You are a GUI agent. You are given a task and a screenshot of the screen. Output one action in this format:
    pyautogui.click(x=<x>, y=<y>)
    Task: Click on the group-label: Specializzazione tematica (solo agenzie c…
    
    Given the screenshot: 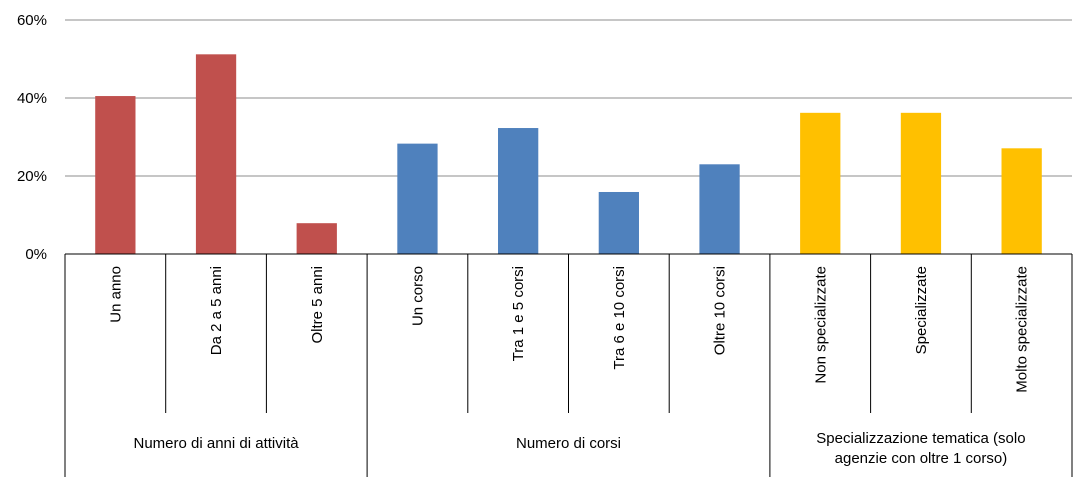 What is the action you would take?
    pyautogui.click(x=920, y=448)
    